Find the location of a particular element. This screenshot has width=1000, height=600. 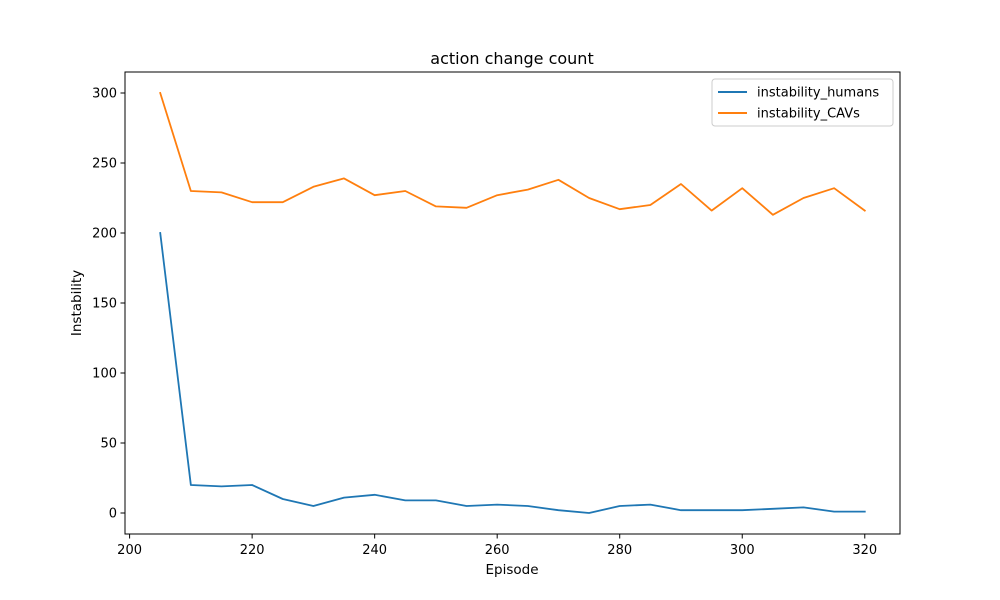

legend: instability_humans instability_CAVs is located at coordinates (802, 102).